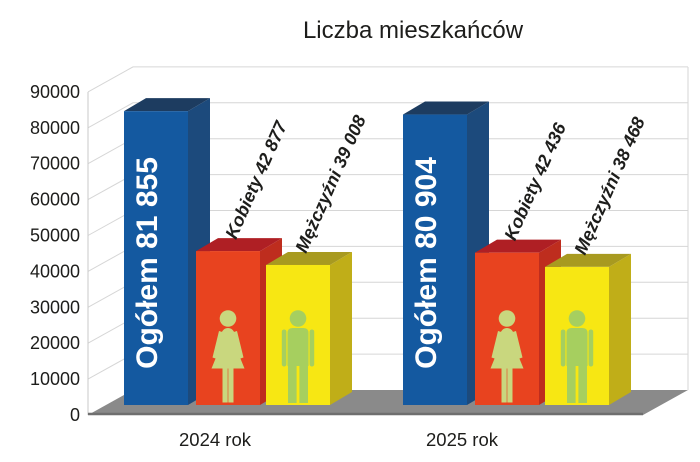  I want to click on bar-ogółem-2024-rok: Ogółem 81 855, so click(167, 251).